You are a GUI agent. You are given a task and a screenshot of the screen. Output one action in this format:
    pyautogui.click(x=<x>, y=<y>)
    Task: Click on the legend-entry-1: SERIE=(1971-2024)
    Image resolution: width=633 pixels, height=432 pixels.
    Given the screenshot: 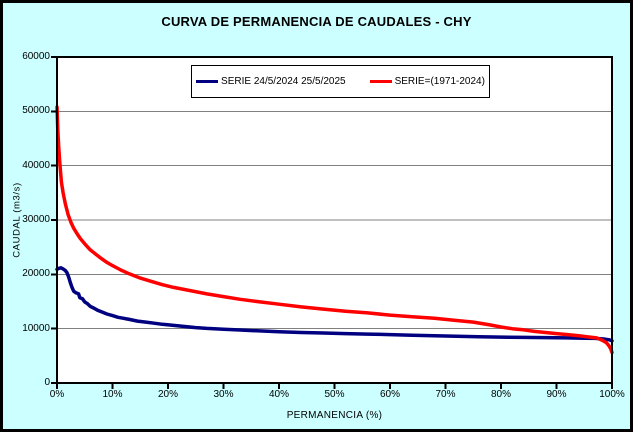 What is the action you would take?
    pyautogui.click(x=427, y=81)
    